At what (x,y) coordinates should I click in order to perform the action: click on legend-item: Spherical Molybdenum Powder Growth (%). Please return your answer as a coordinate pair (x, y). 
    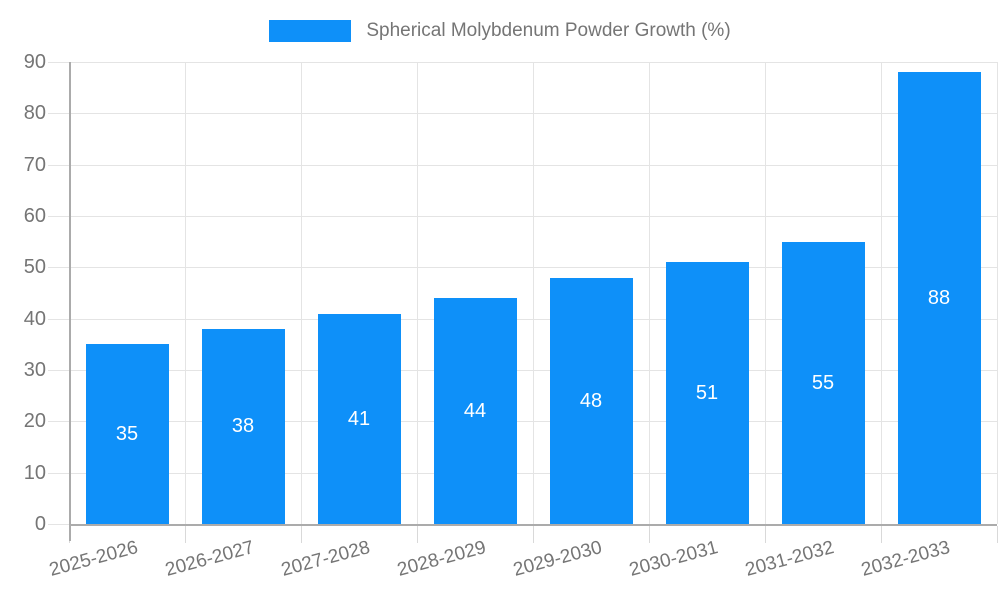
    Looking at the image, I should click on (500, 31).